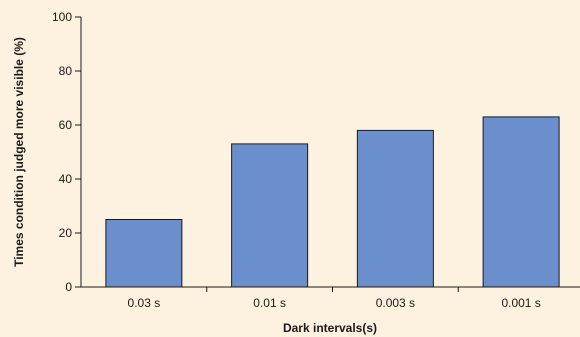 The image size is (580, 337). I want to click on y-tick-label: 40, so click(66, 179).